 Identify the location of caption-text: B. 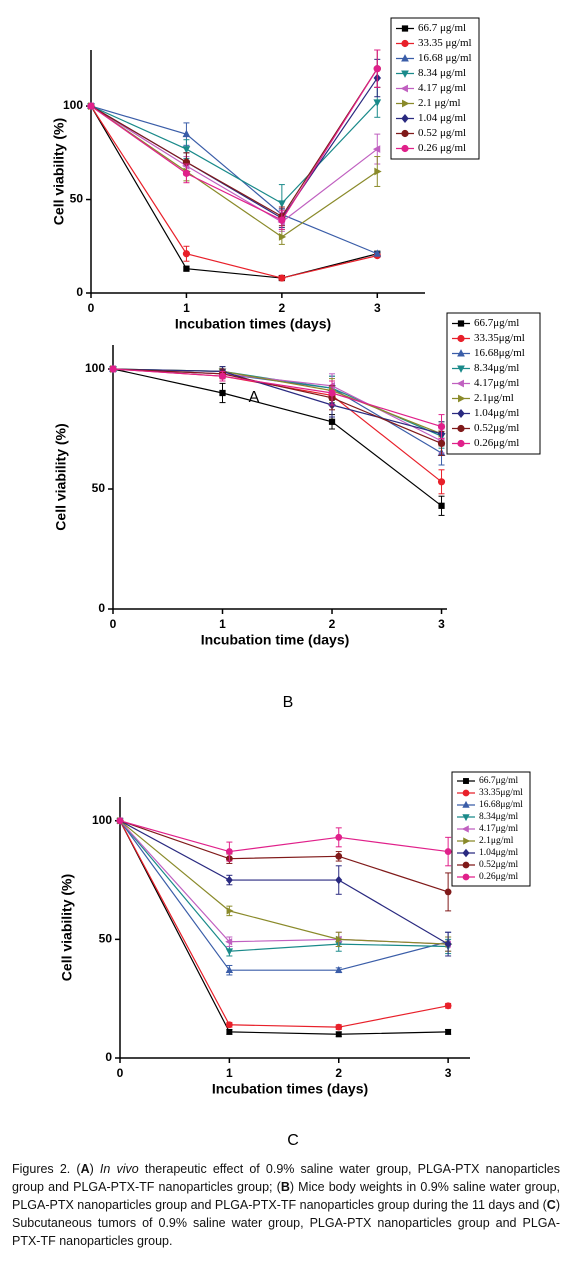
(285, 1187).